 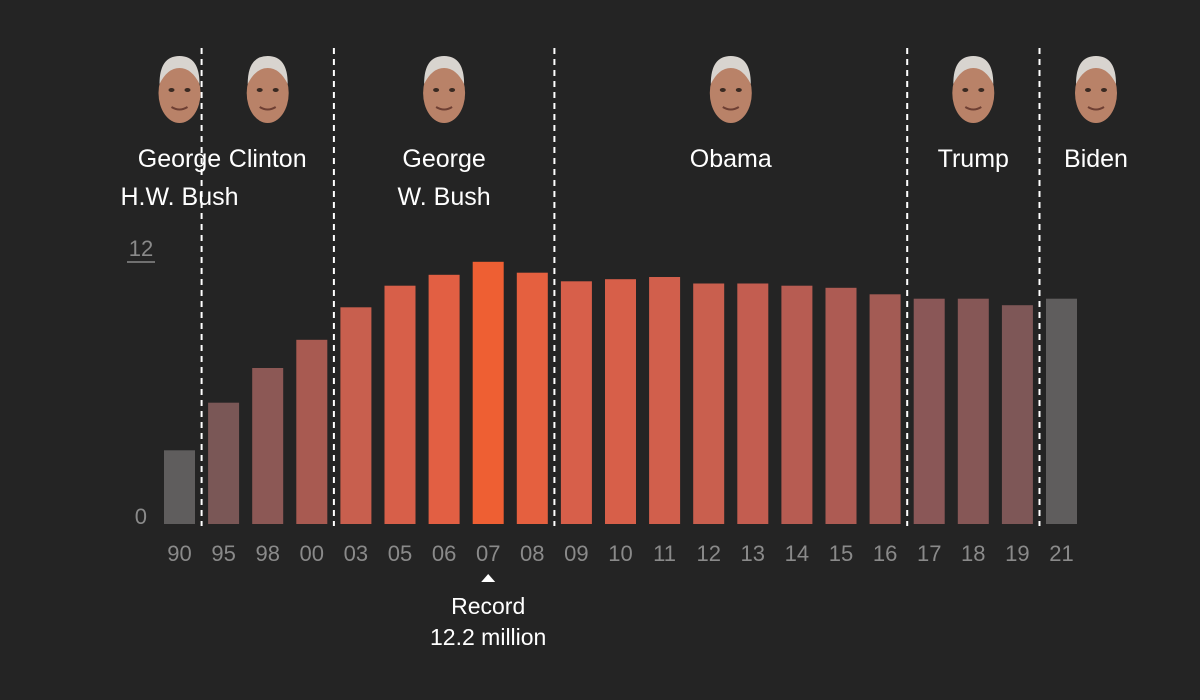 I want to click on x-tick-label: 95, so click(x=223, y=553).